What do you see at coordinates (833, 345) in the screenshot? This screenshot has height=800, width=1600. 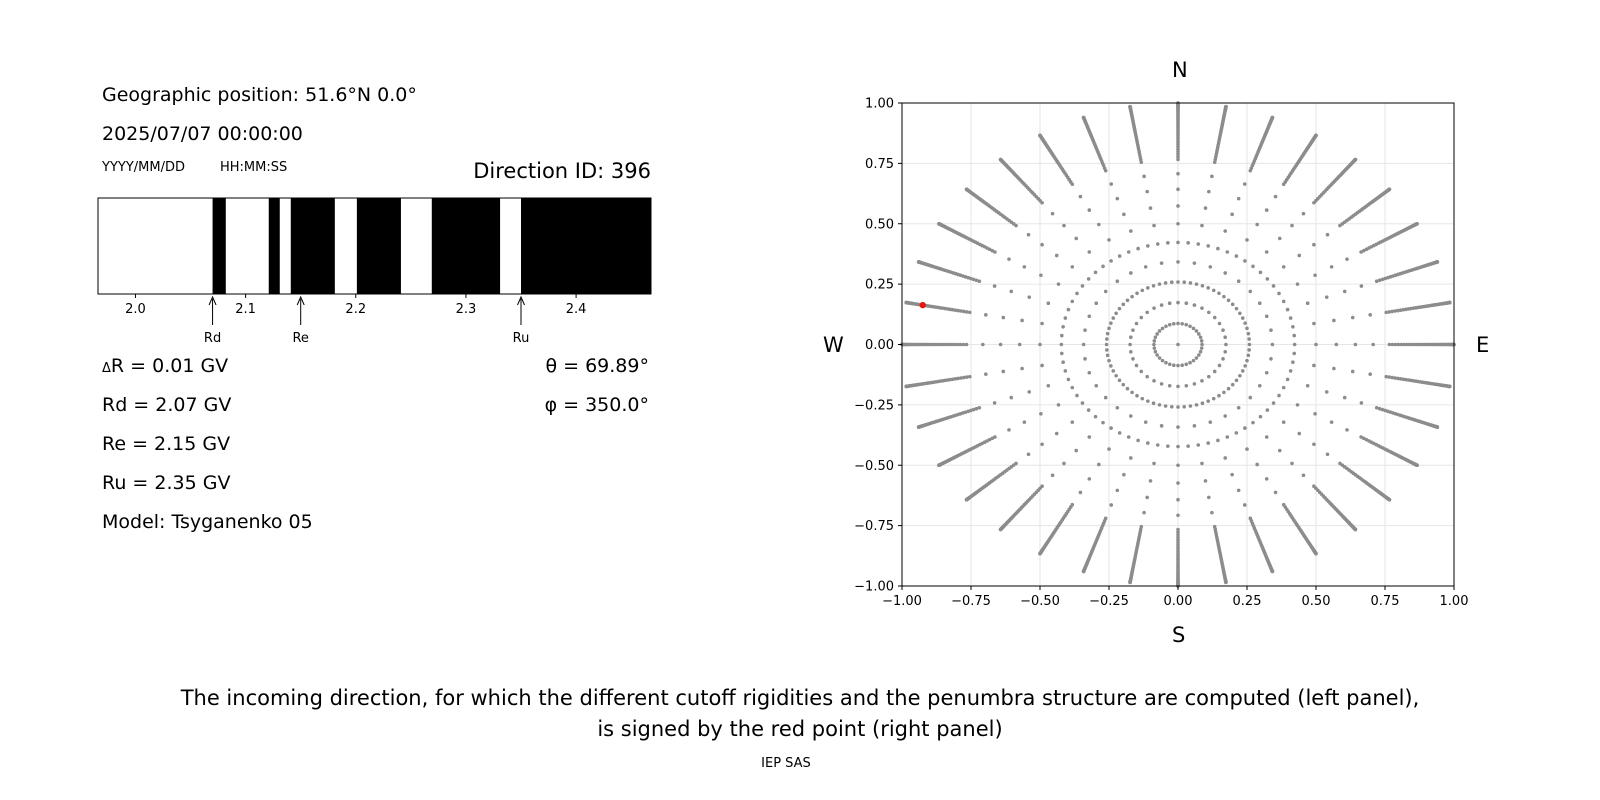 I see `compass-west: W` at bounding box center [833, 345].